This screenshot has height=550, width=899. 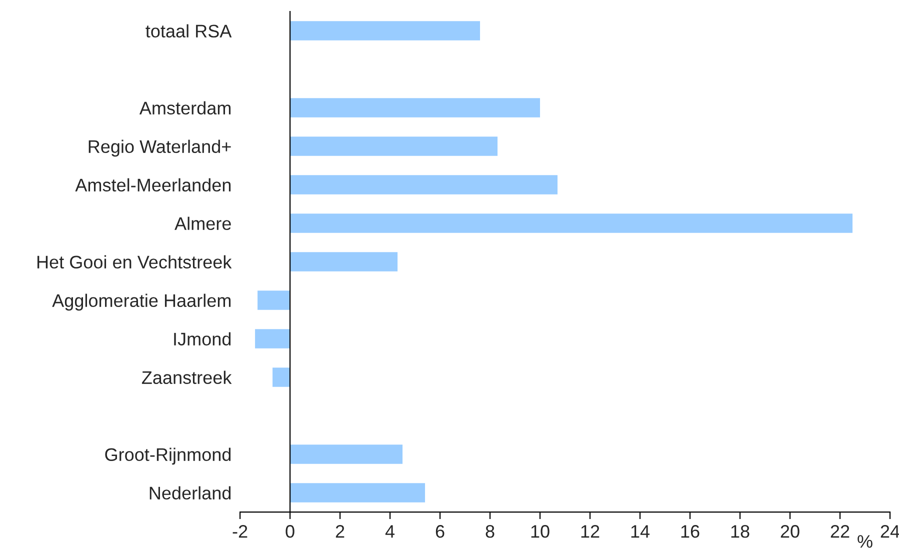 What do you see at coordinates (290, 531) in the screenshot?
I see `x-tick-label: 0` at bounding box center [290, 531].